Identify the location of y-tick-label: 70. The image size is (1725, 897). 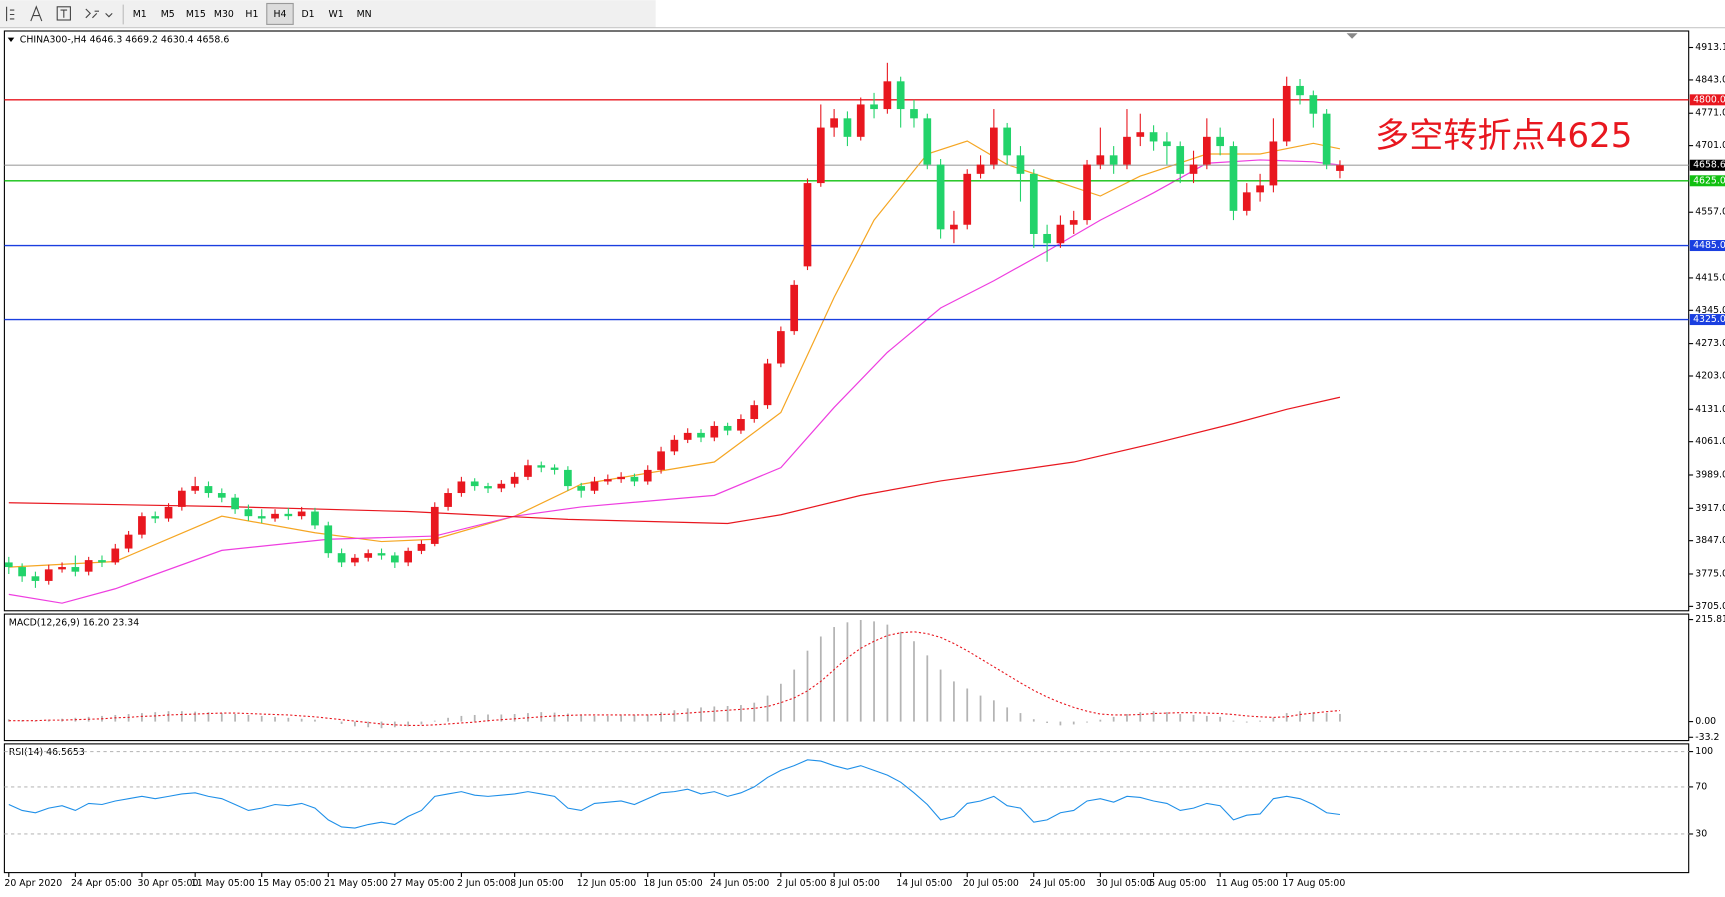
(1701, 786).